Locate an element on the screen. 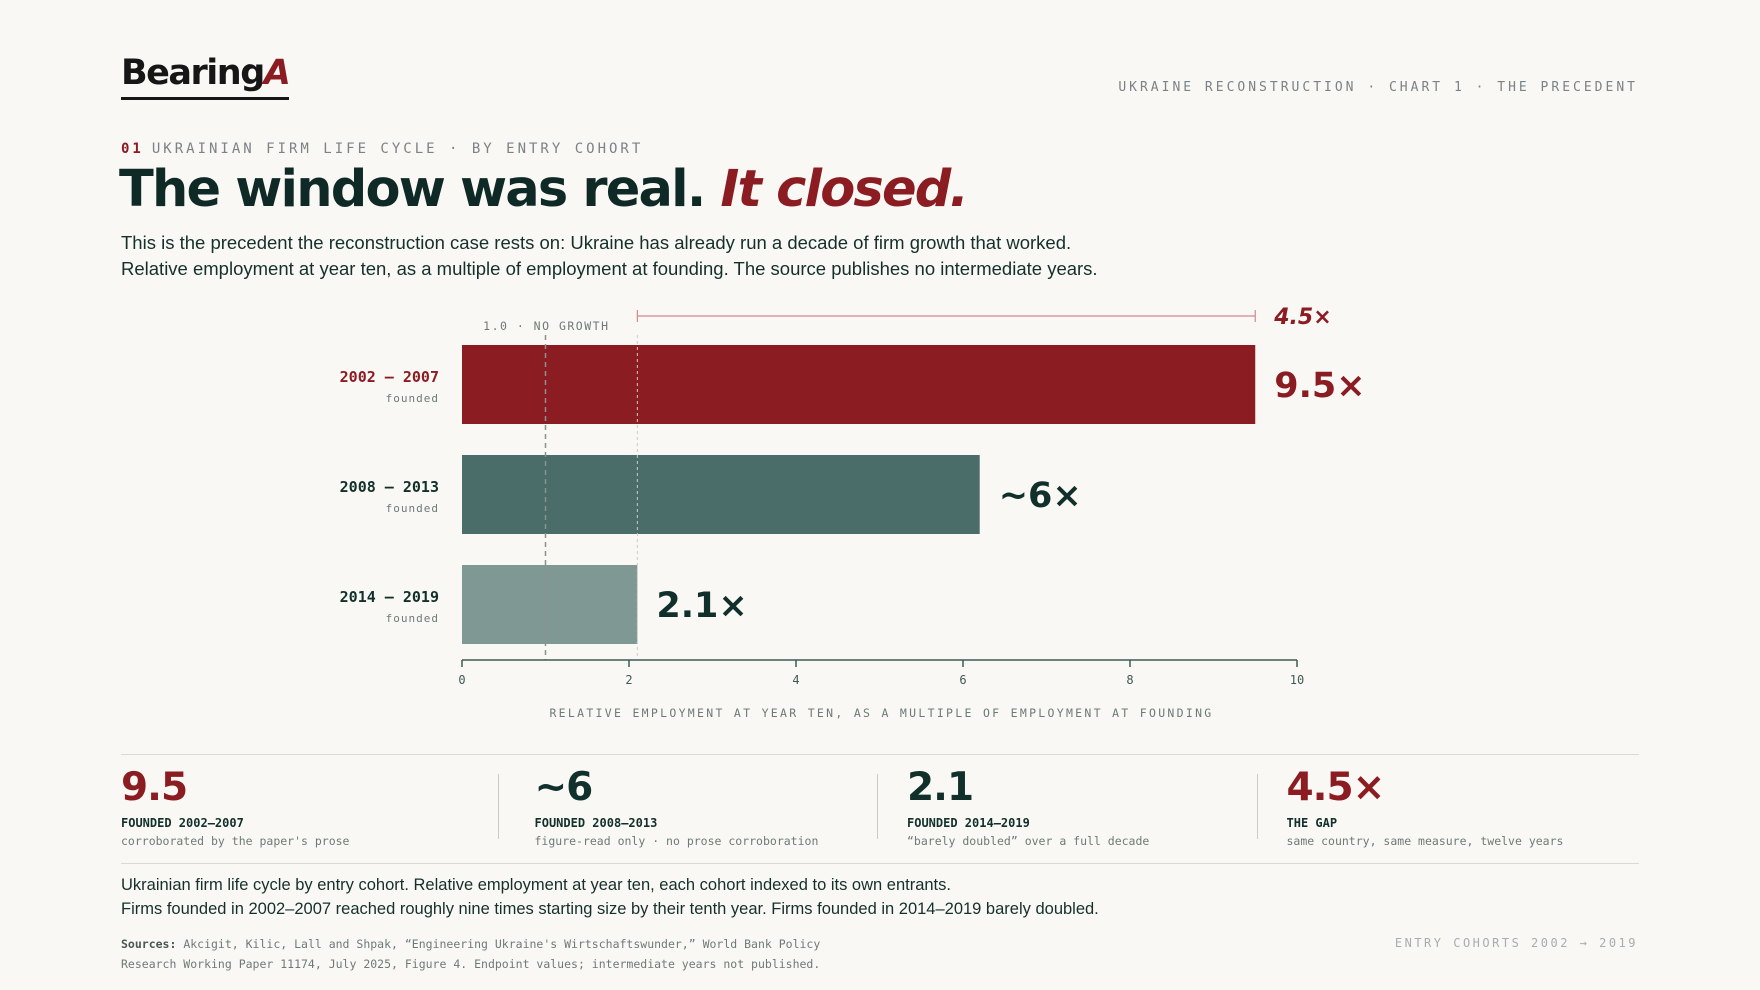 This screenshot has width=1760, height=990. stat-label: FOUNDED 2008–2013 is located at coordinates (596, 823).